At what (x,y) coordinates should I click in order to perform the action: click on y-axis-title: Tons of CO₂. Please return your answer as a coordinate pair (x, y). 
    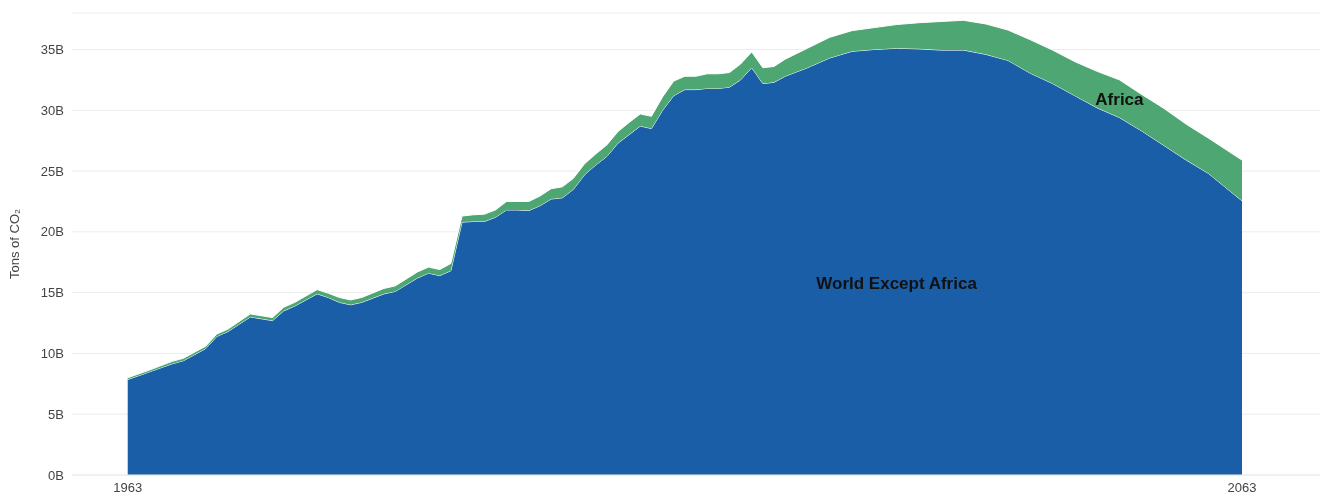
    Looking at the image, I should click on (14, 244).